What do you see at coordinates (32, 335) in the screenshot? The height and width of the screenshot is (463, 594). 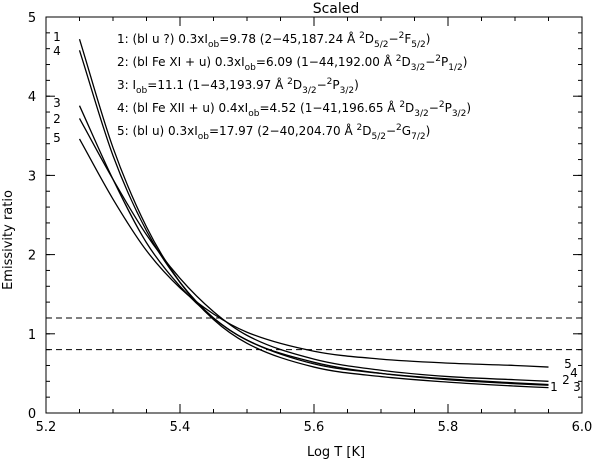 I see `y-tick-label: 1` at bounding box center [32, 335].